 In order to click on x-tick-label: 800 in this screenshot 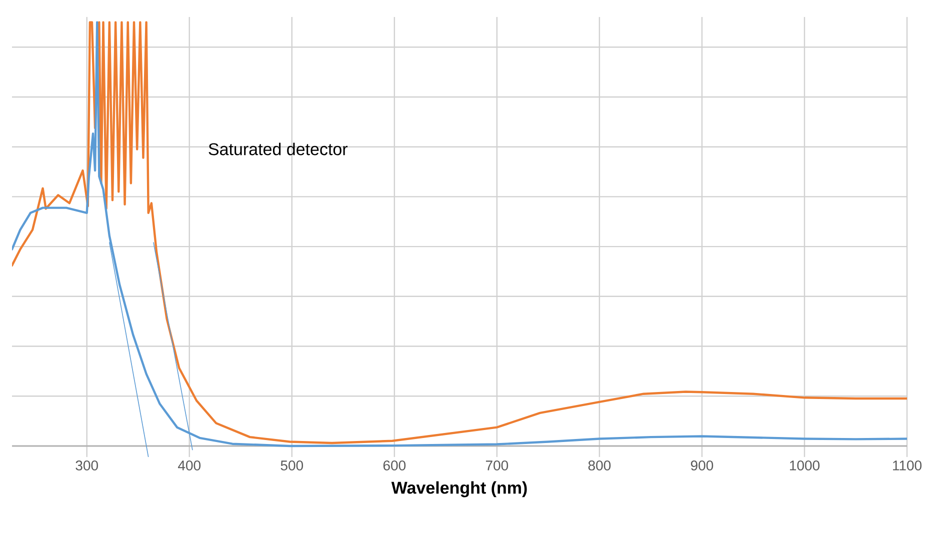, I will do `click(599, 465)`.